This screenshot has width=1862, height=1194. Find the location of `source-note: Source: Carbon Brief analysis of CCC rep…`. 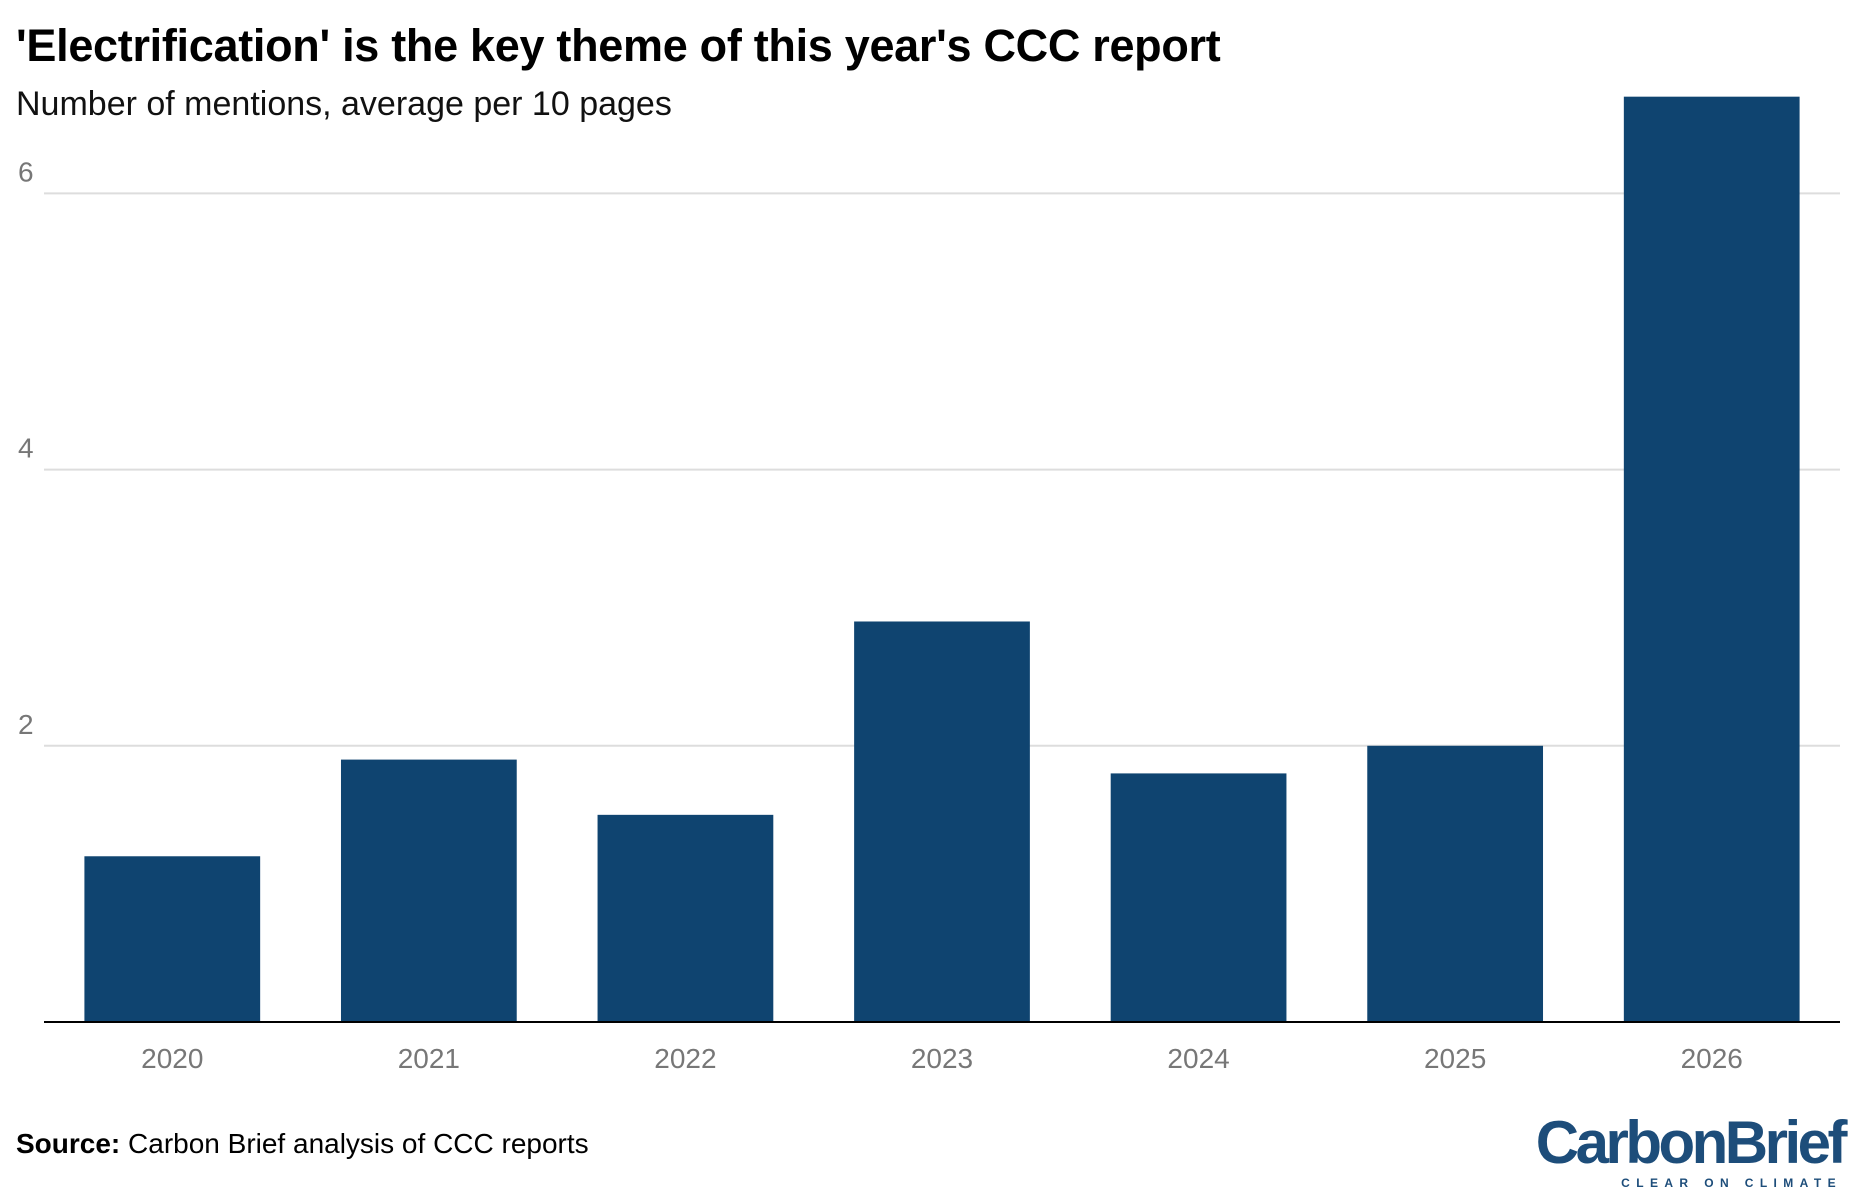

source-note: Source: Carbon Brief analysis of CCC rep… is located at coordinates (302, 1144).